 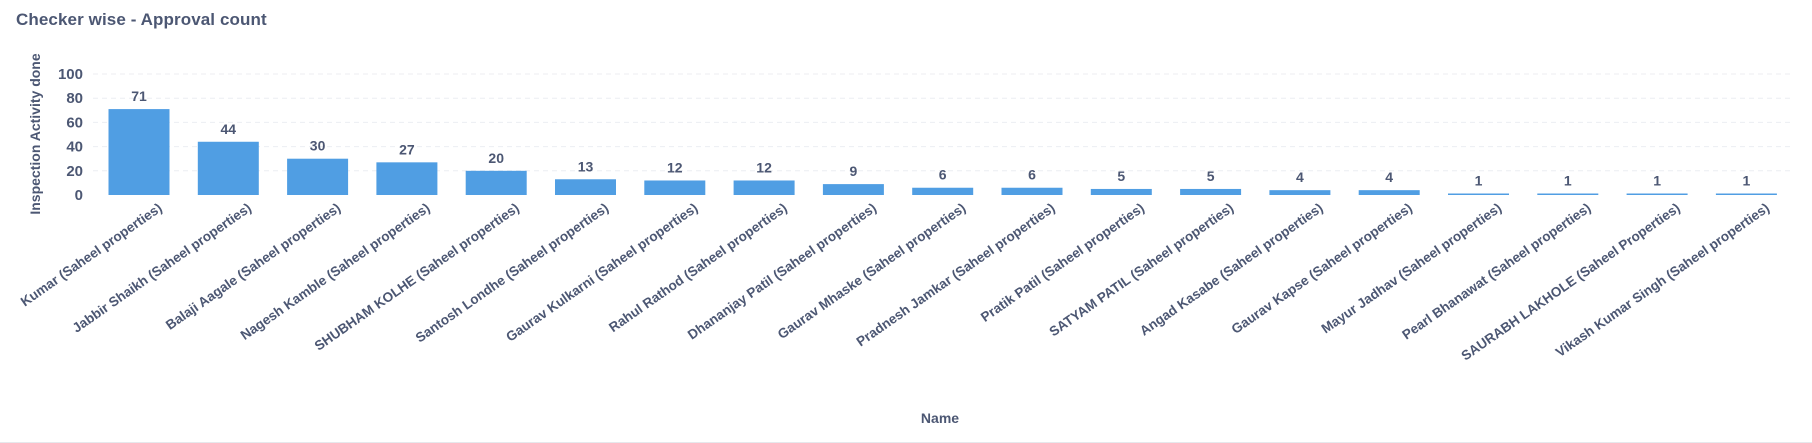 What do you see at coordinates (70, 74) in the screenshot?
I see `y-tick-label: 100` at bounding box center [70, 74].